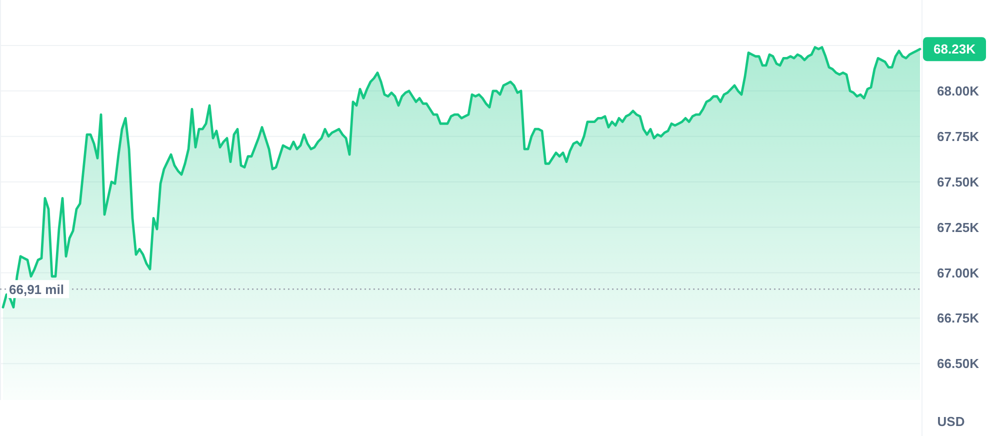 The width and height of the screenshot is (991, 436). I want to click on y-axis-title: USD, so click(951, 421).